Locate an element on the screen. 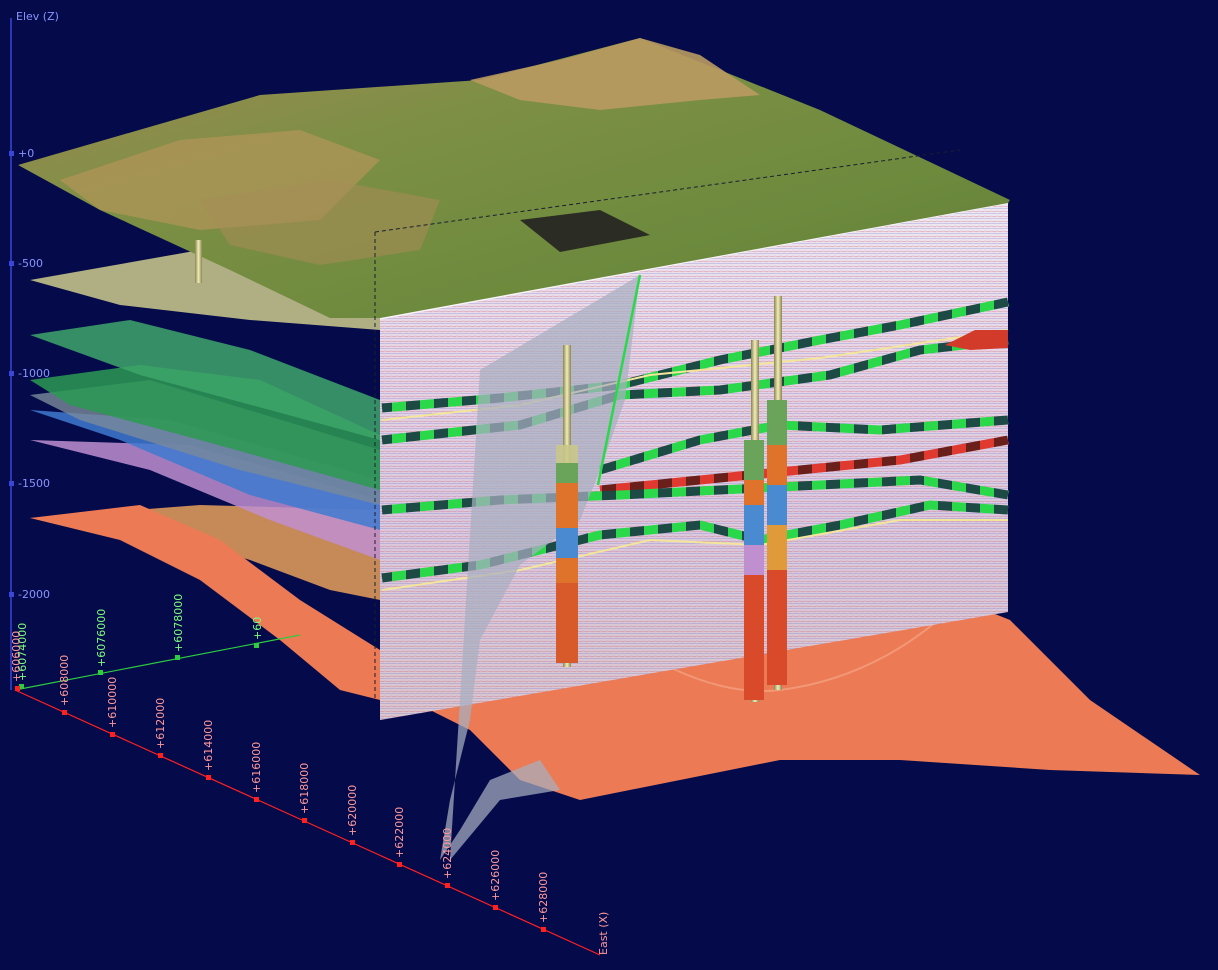 This screenshot has width=1218, height=970. north-tick: +60 is located at coordinates (257, 632).